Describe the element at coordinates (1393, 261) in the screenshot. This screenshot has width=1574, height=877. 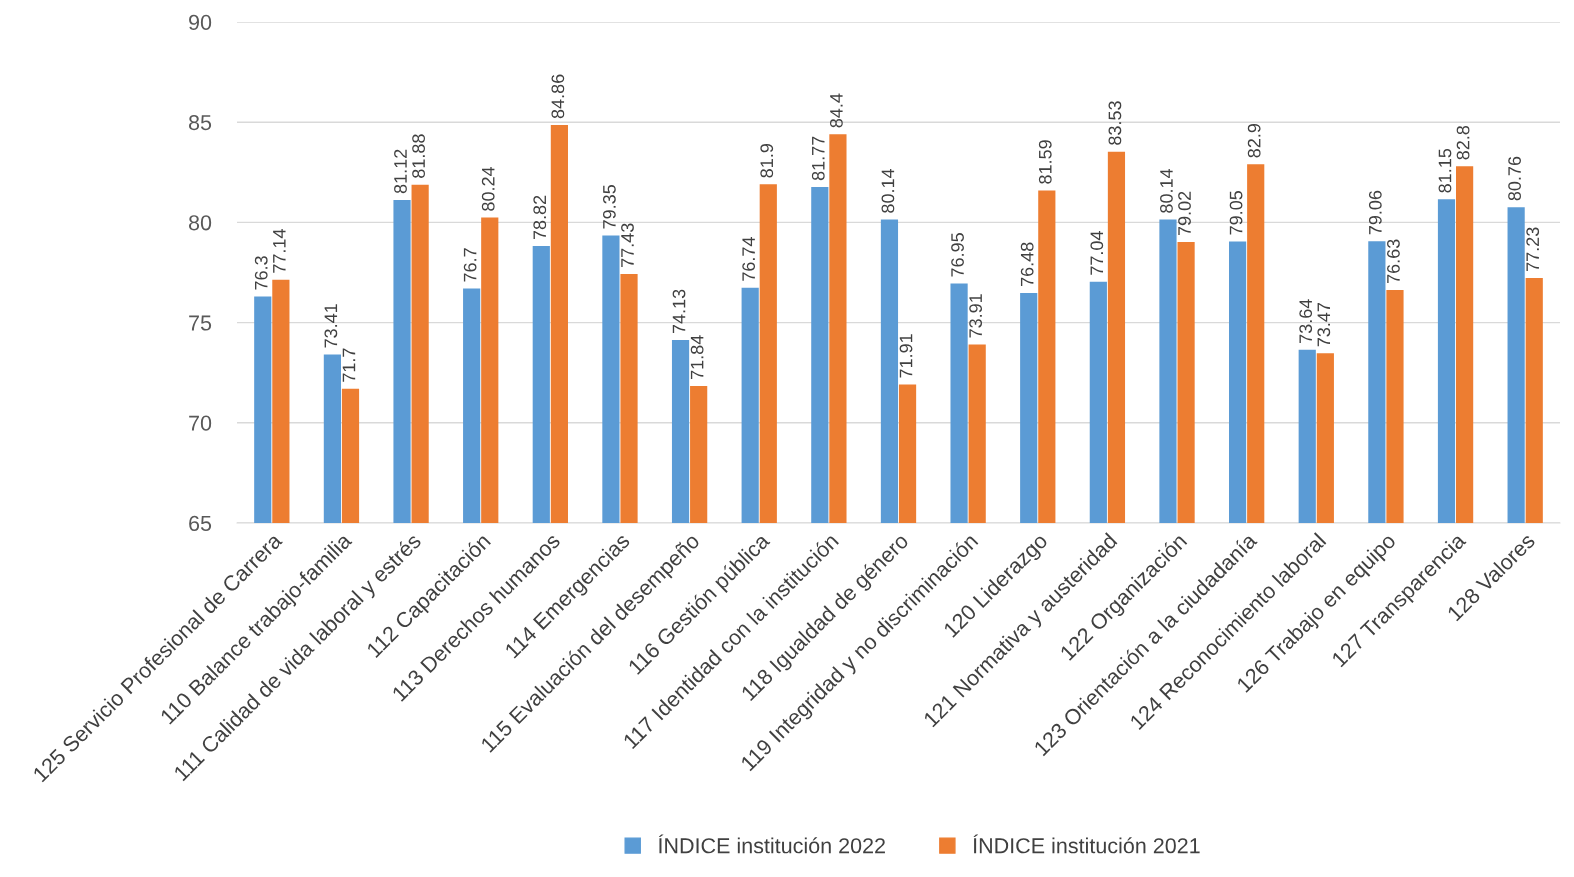
I see `data-label: 76.63` at that location.